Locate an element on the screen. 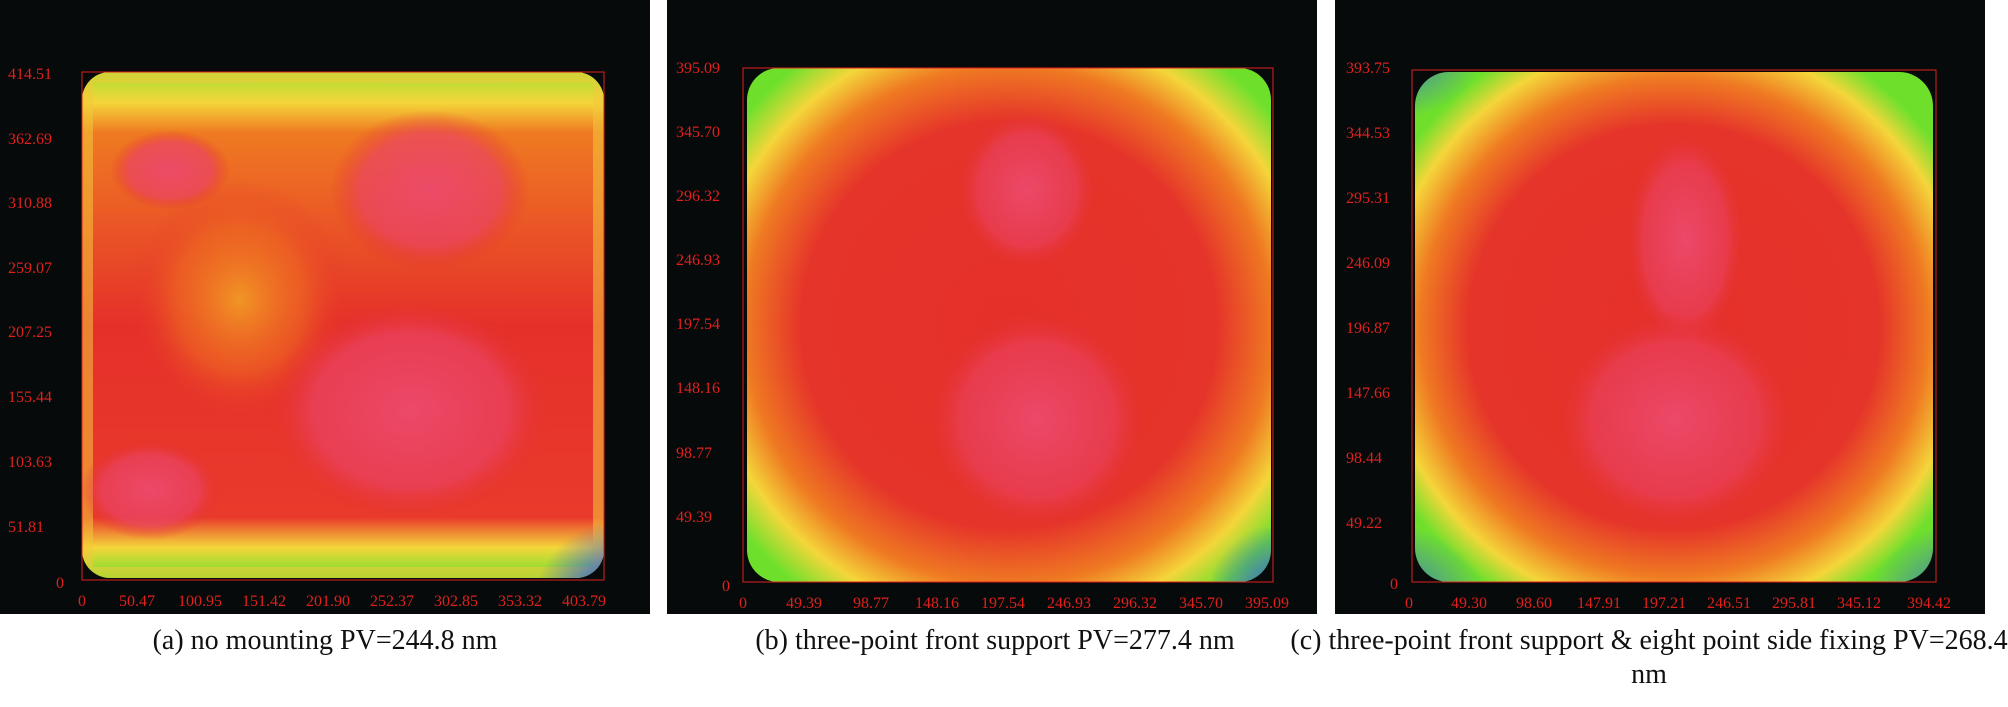  x-tick-label: 148.16 is located at coordinates (937, 603).